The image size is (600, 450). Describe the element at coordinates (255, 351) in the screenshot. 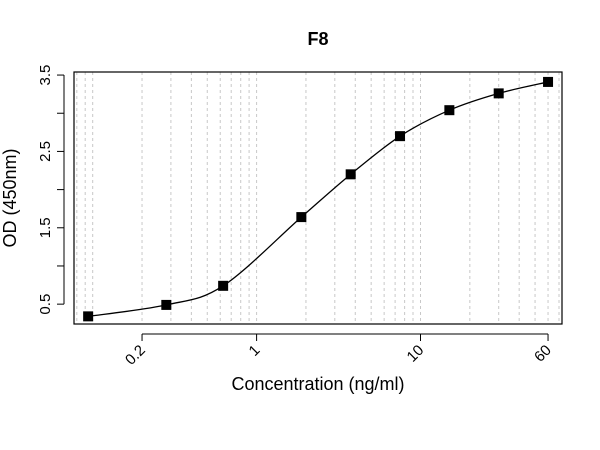

I see `x-tick-label: 1` at that location.